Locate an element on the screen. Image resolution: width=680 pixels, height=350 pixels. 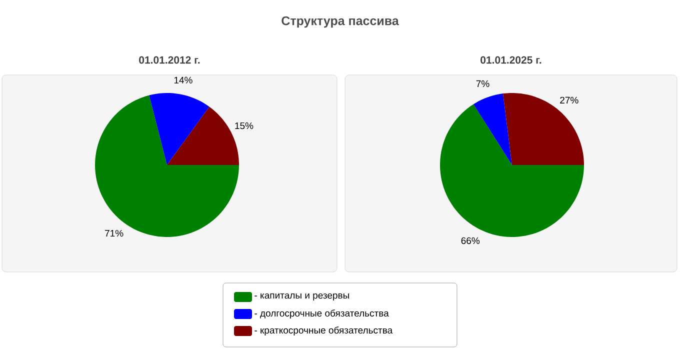
data-label: 14% is located at coordinates (183, 80).